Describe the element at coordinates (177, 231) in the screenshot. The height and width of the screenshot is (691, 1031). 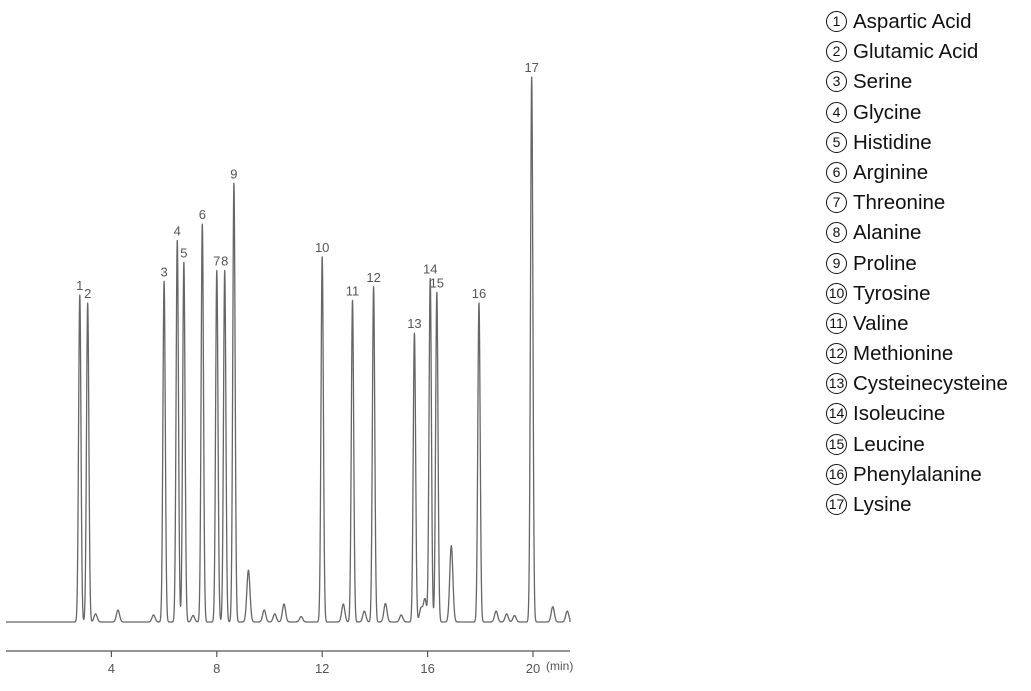
I see `peak-label-4: 4` at that location.